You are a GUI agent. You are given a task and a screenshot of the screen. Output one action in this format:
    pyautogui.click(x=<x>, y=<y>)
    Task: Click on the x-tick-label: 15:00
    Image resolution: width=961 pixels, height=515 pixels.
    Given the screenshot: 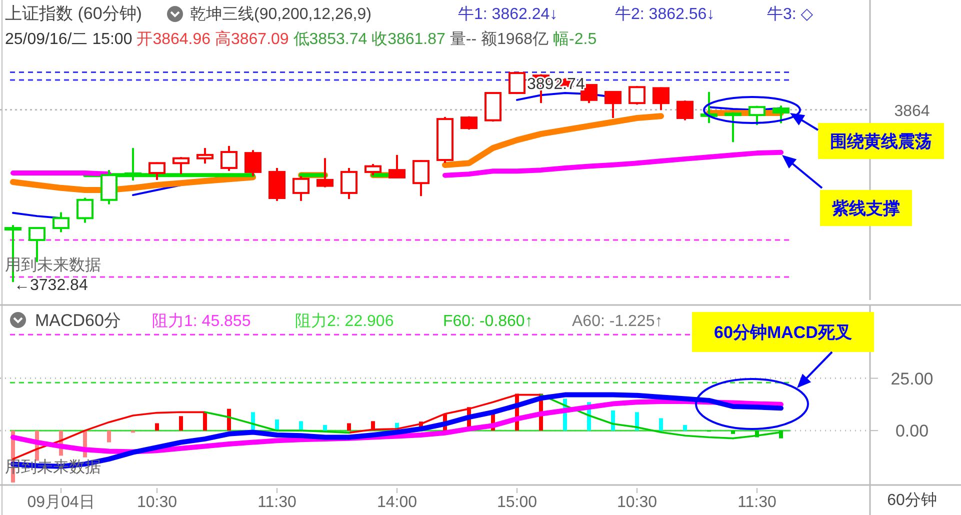 What is the action you would take?
    pyautogui.click(x=517, y=502)
    